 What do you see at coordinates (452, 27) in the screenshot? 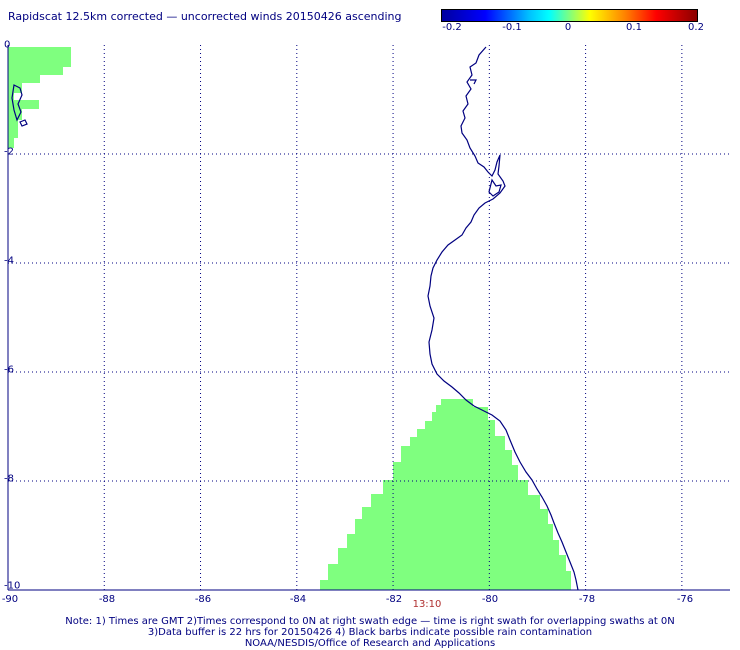
I see `colorbar-tick: -0.2` at bounding box center [452, 27].